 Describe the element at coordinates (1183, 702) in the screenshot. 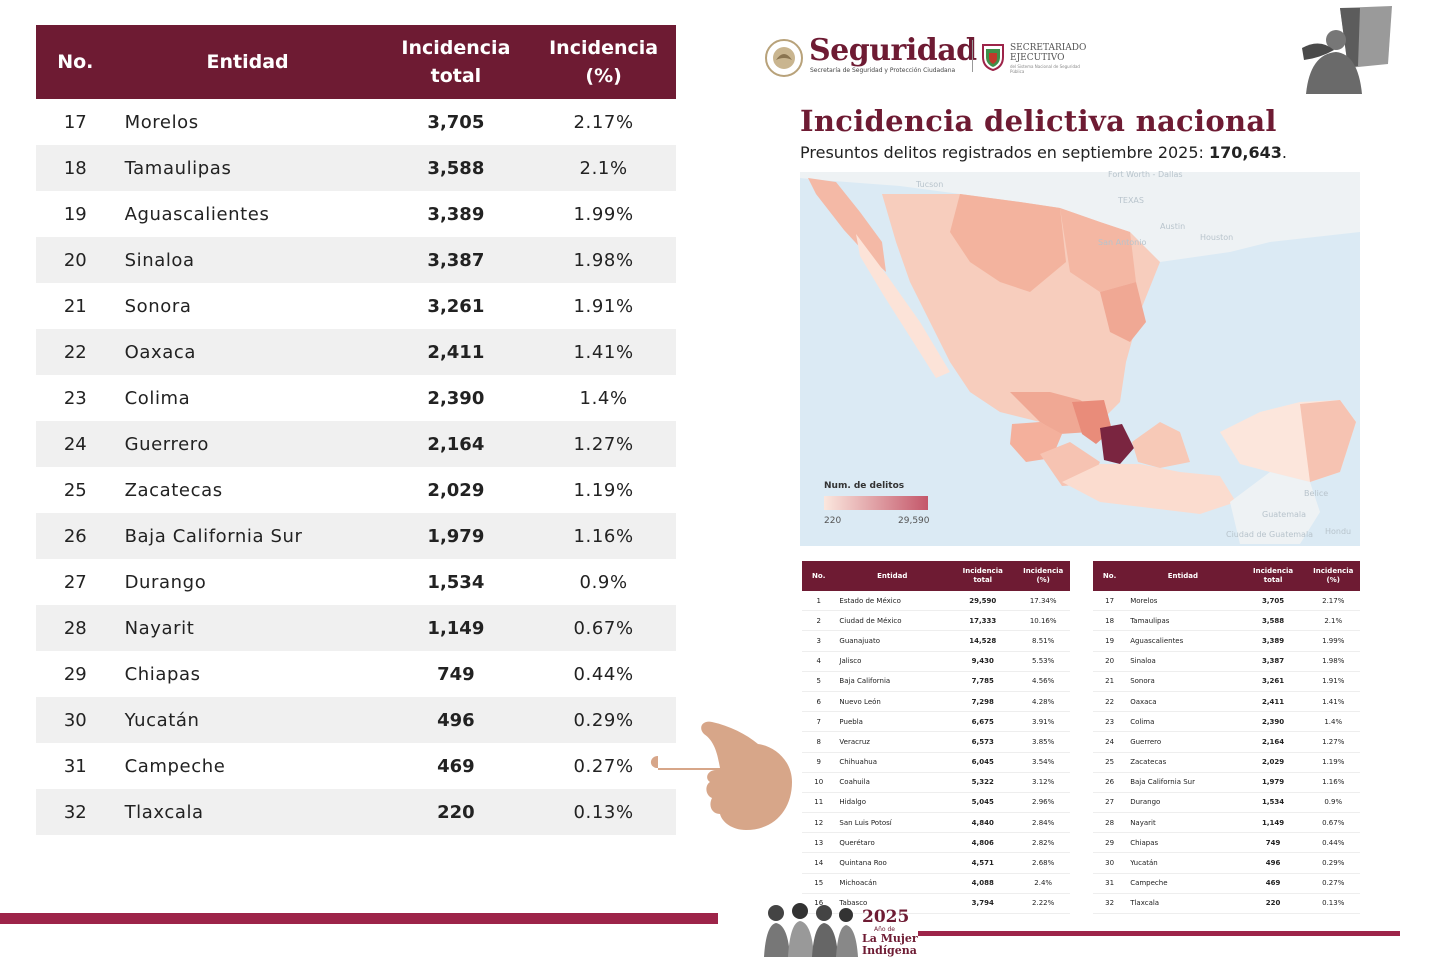

I see `row-entidad: Oaxaca` at that location.